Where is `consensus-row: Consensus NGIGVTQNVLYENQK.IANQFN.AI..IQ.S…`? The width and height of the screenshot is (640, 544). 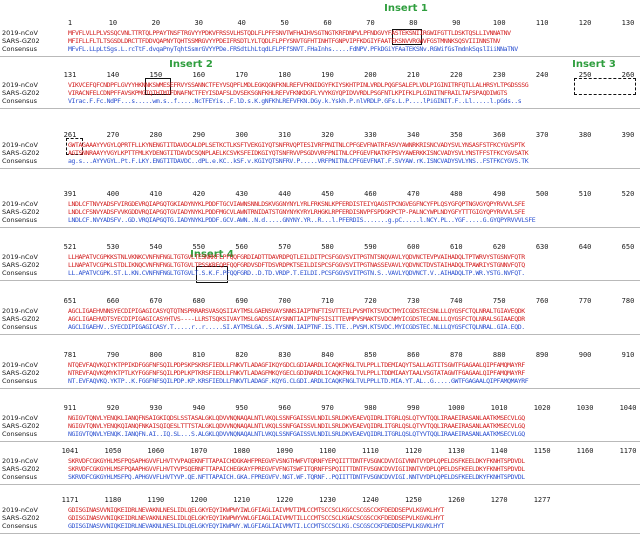
consensus-row: Consensus NGIGVTQNVLYENQK.IANQFN.AI..IQ.S… is located at coordinates (320, 434).